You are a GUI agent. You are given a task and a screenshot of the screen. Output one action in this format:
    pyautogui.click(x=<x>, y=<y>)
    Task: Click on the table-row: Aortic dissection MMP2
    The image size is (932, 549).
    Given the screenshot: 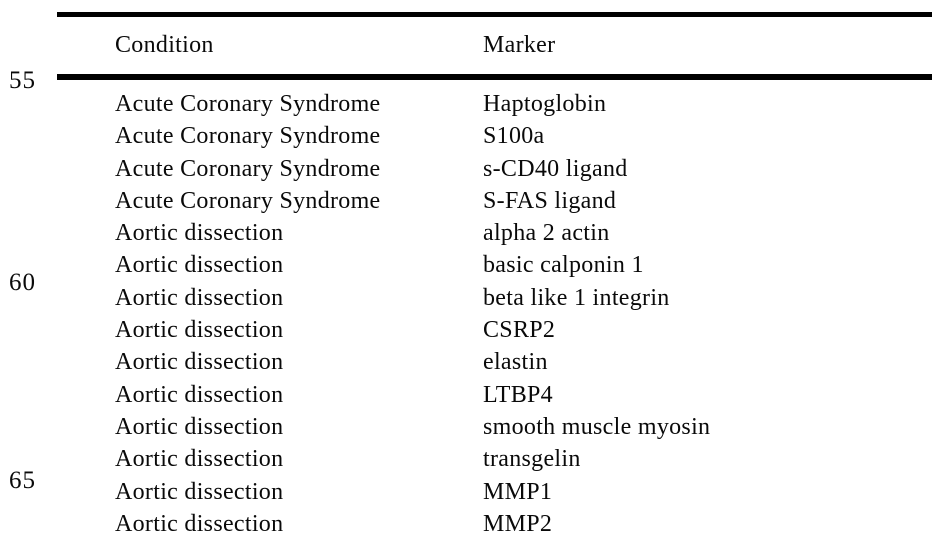 What is the action you would take?
    pyautogui.click(x=494, y=524)
    